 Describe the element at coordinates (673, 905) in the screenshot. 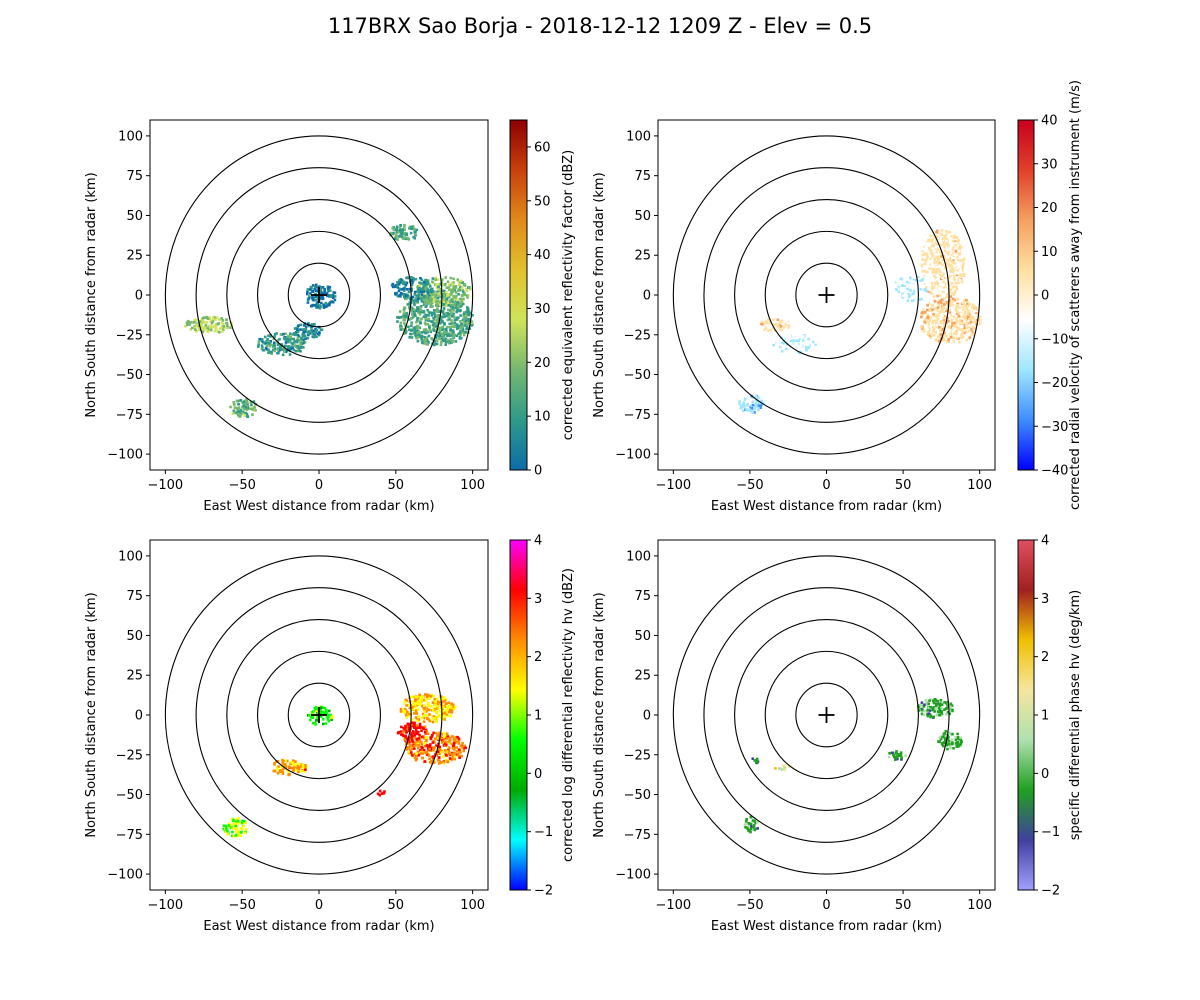

I see `x-tick-label: −100` at that location.